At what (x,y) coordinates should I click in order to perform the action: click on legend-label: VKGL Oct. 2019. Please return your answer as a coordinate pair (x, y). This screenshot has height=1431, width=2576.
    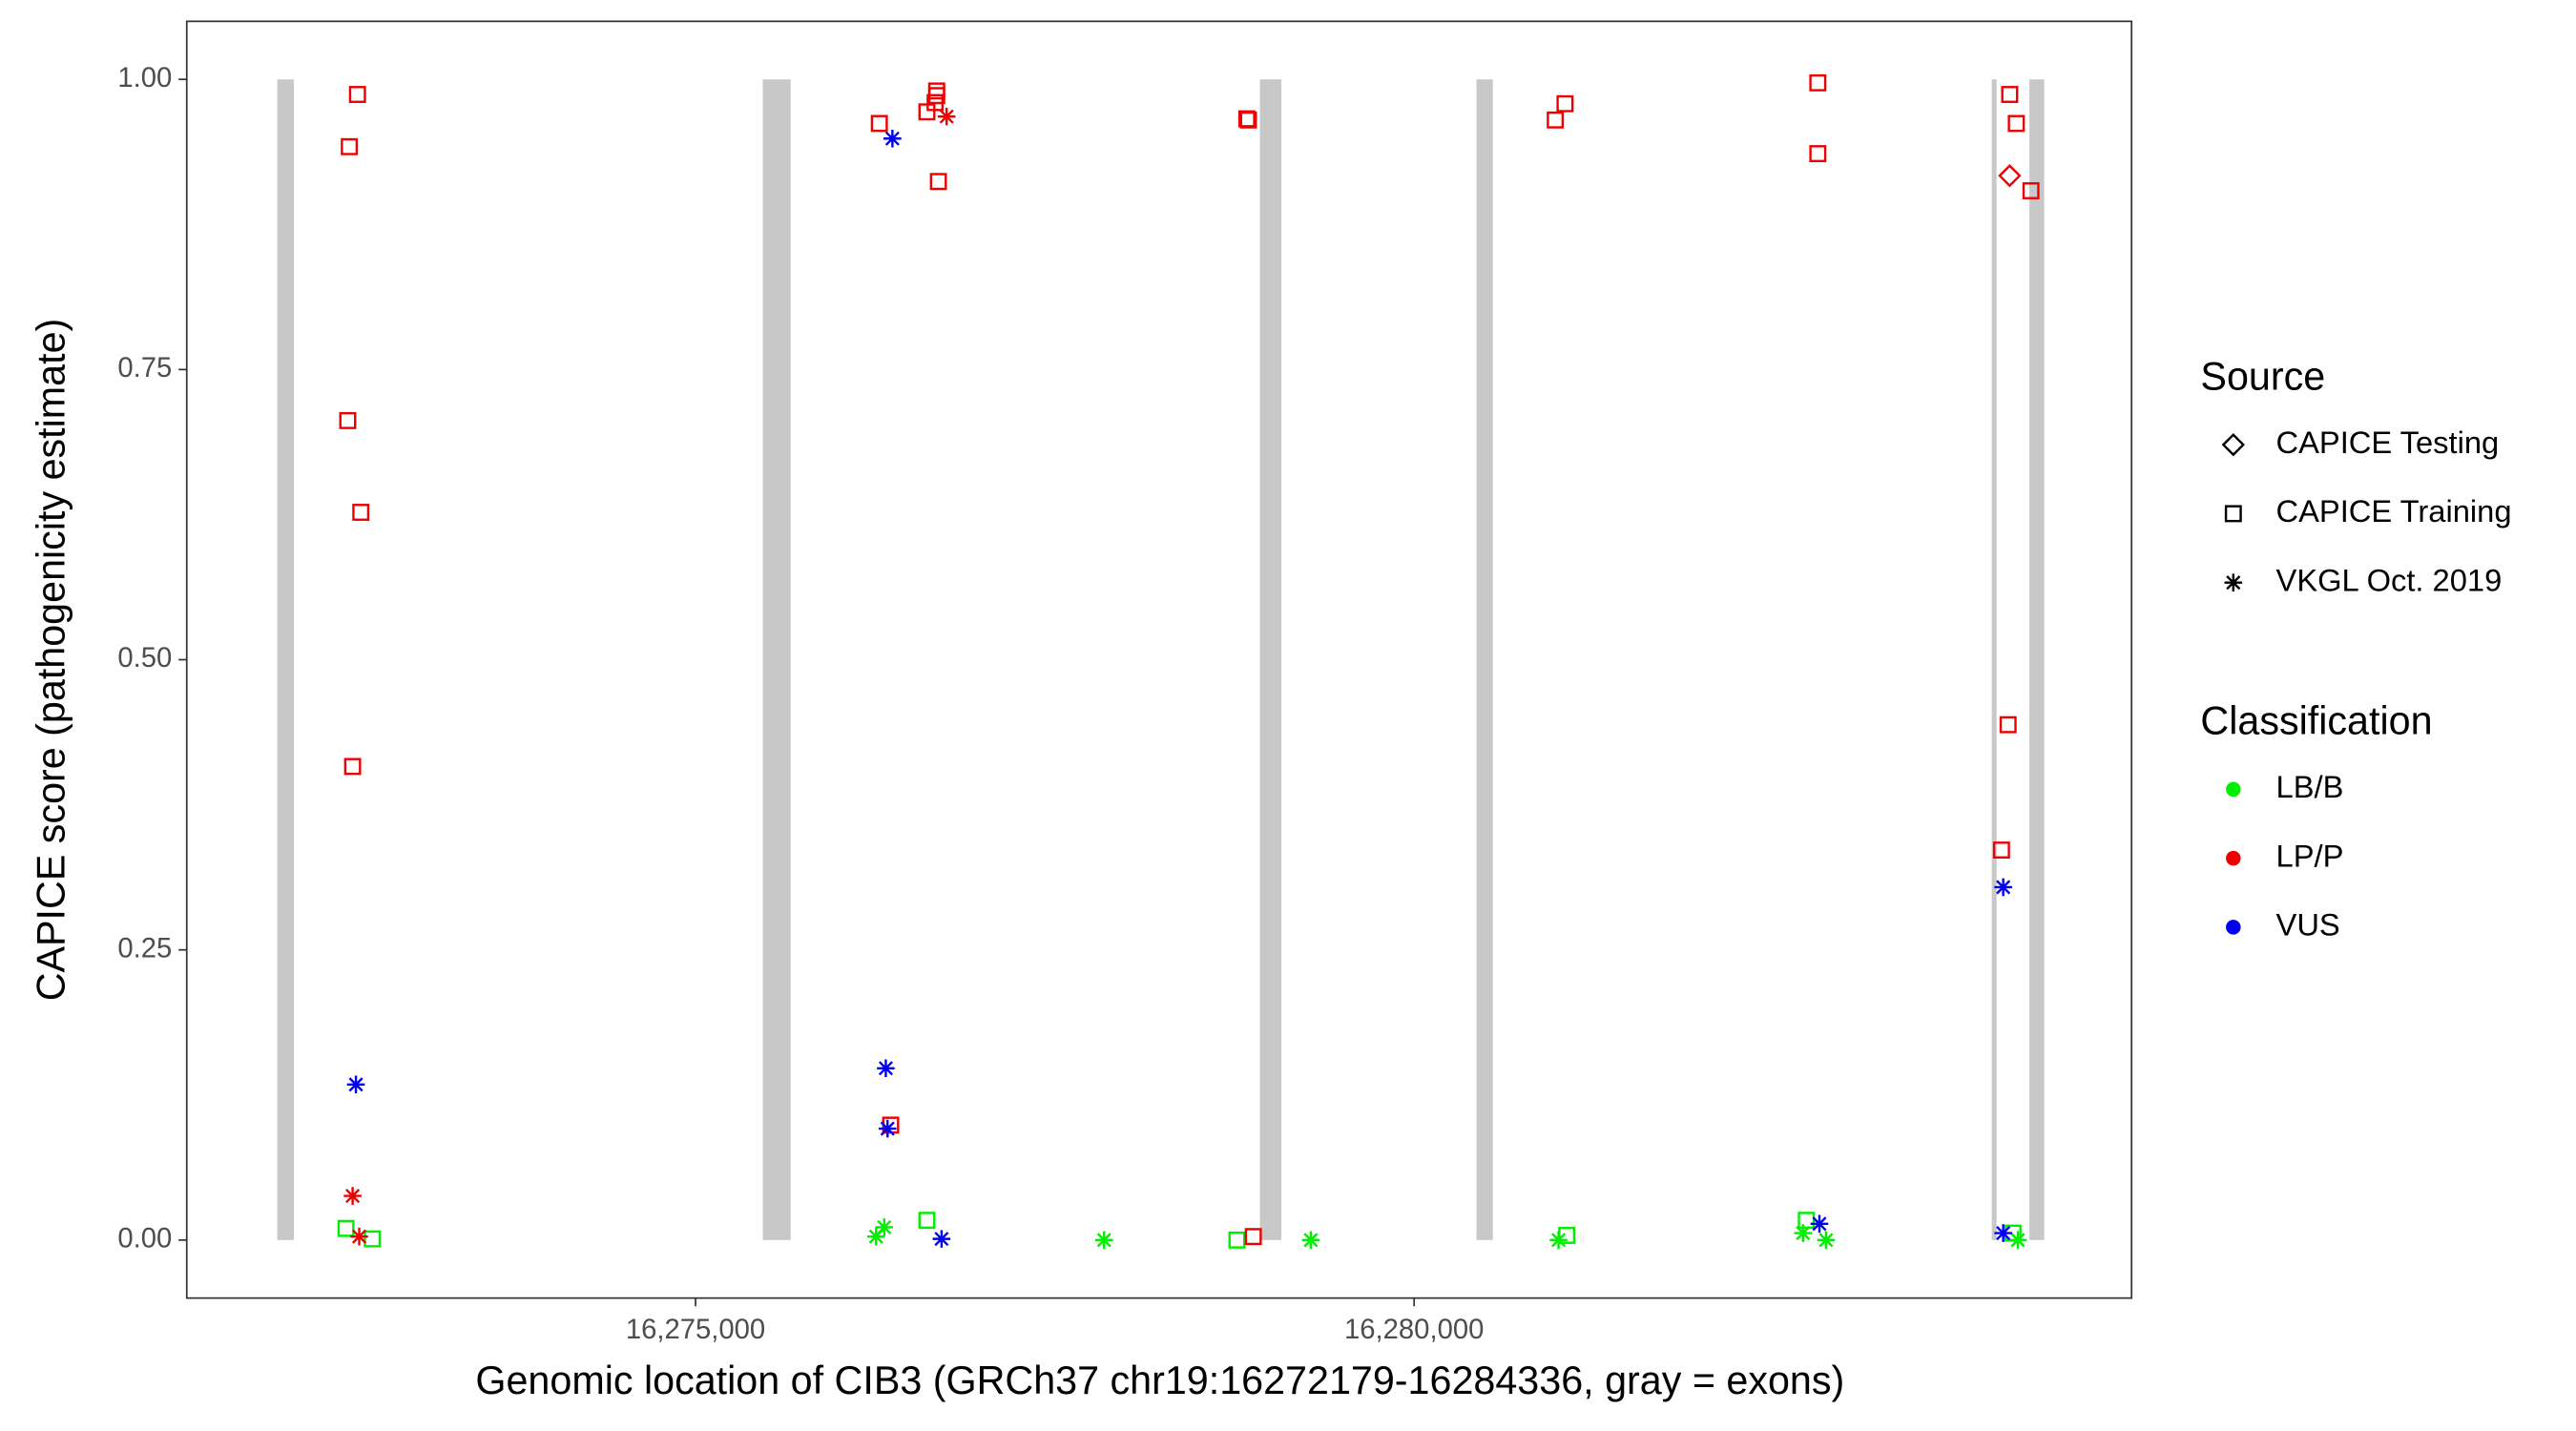
    Looking at the image, I should click on (2389, 579).